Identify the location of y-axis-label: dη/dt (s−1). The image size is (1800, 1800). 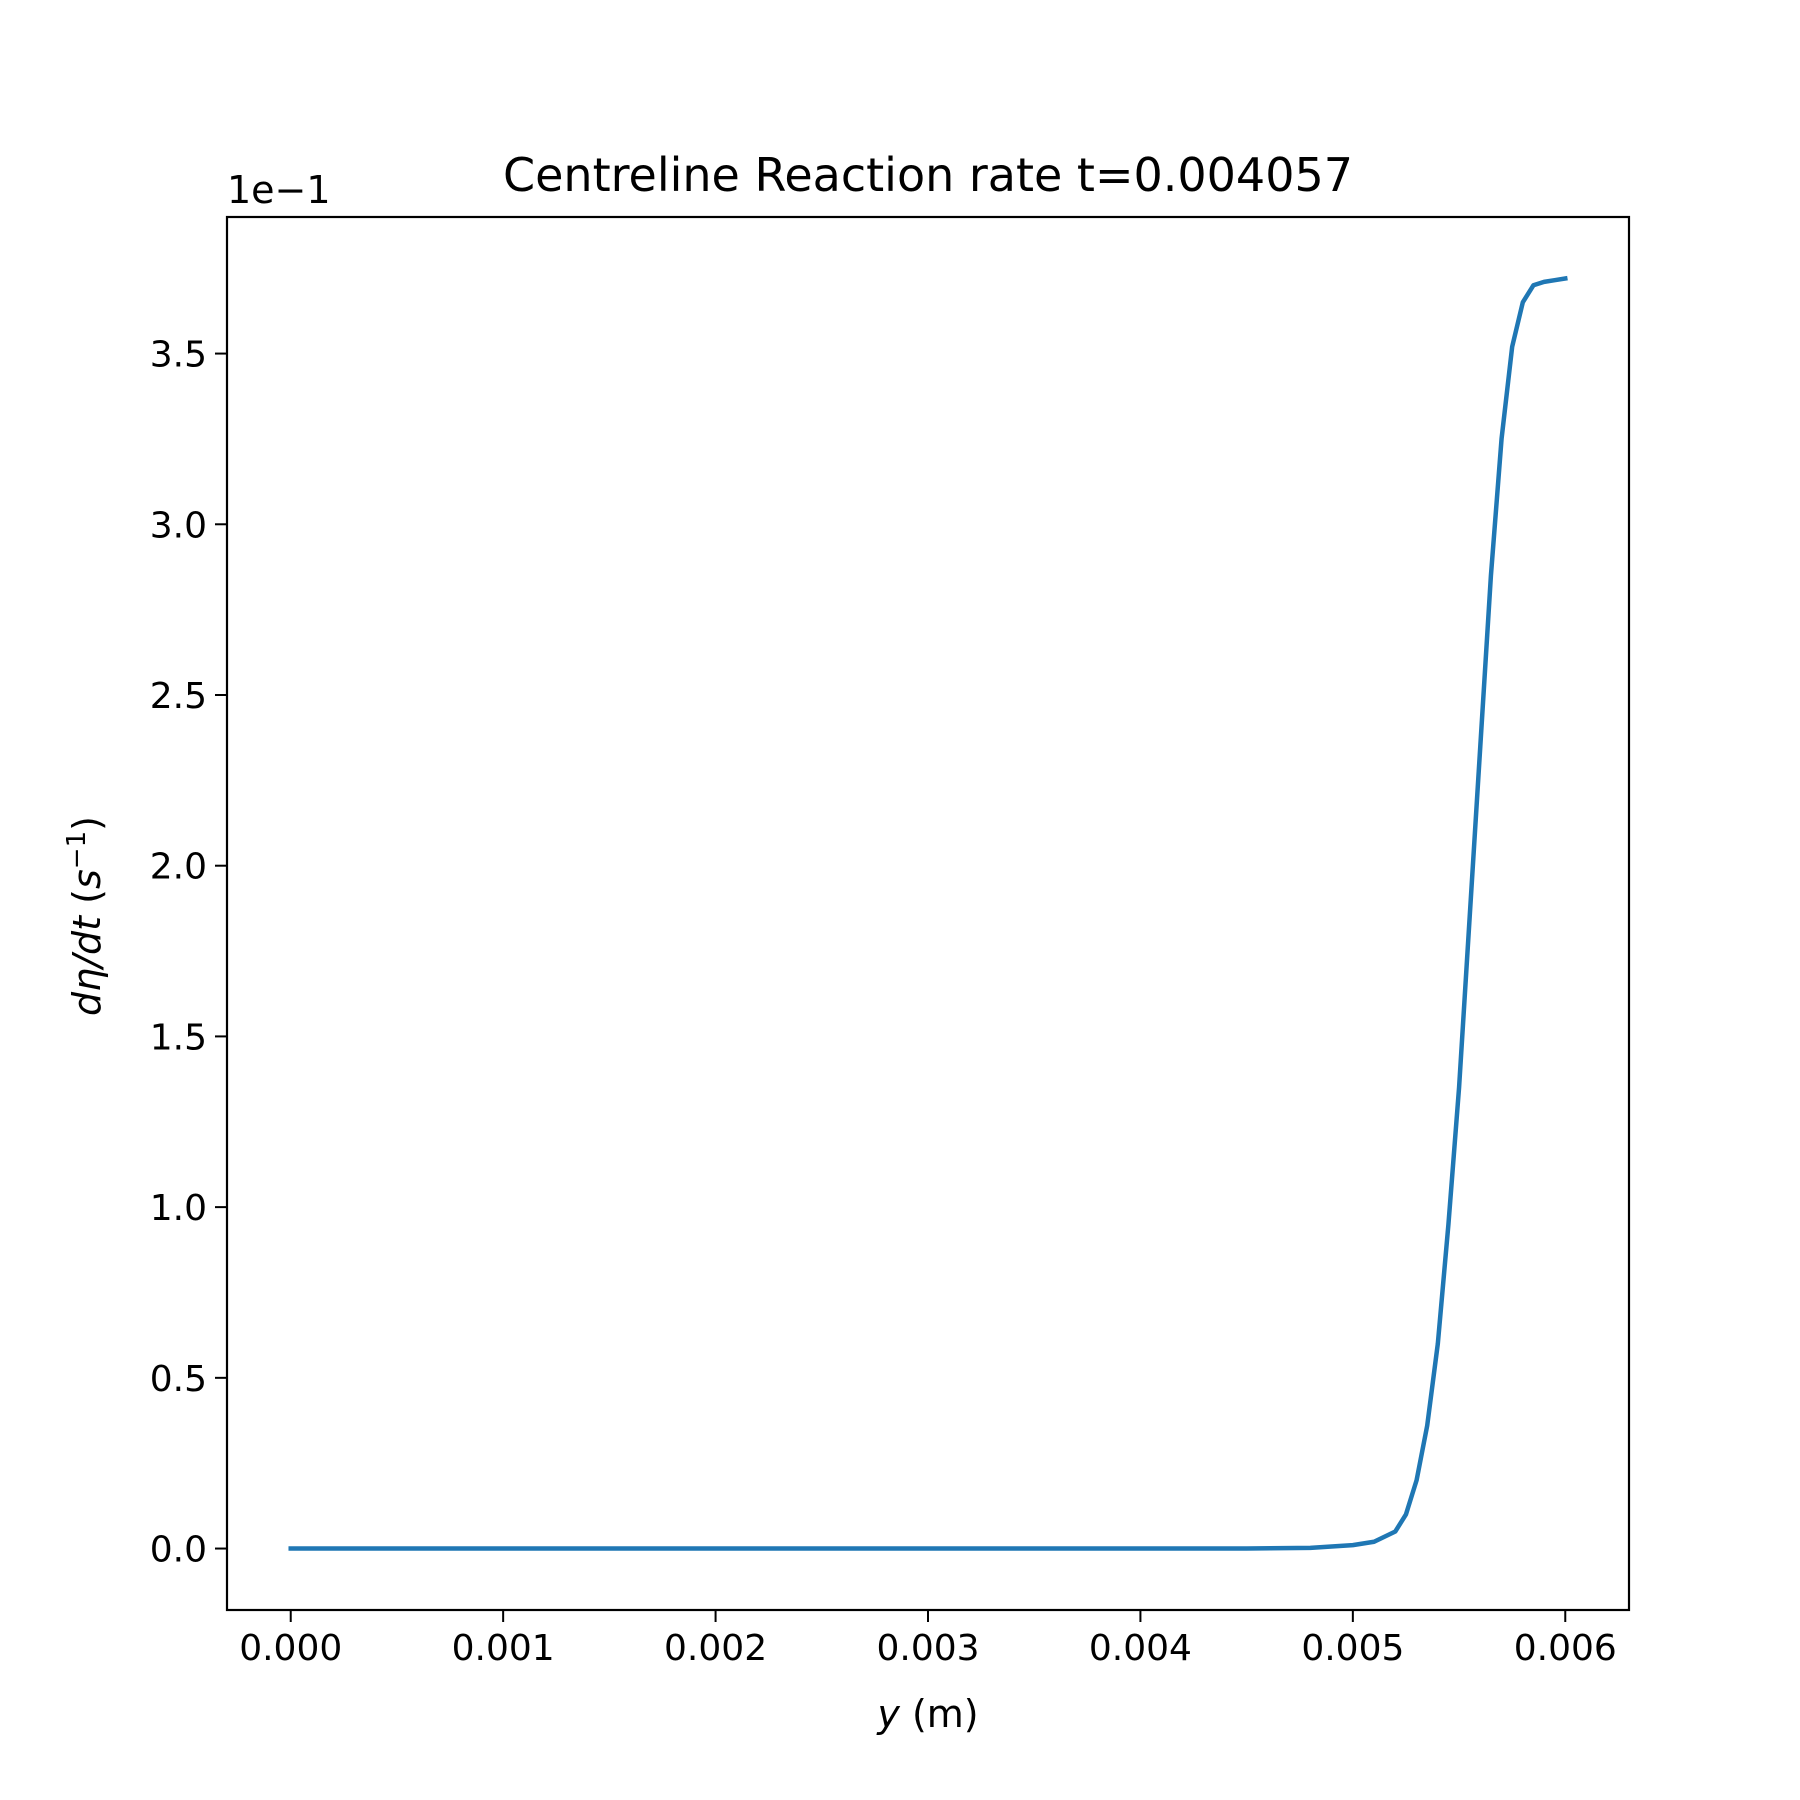
(85, 916).